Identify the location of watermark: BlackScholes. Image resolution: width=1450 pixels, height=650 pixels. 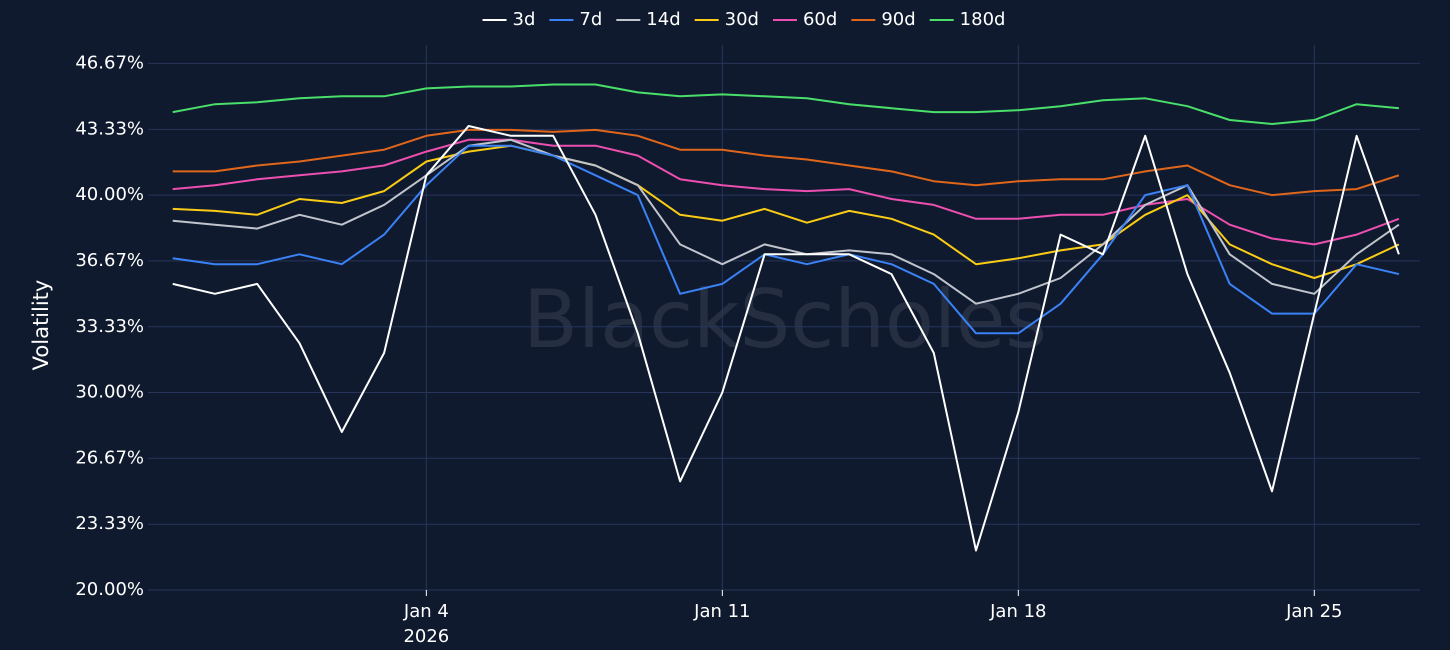
(785, 319).